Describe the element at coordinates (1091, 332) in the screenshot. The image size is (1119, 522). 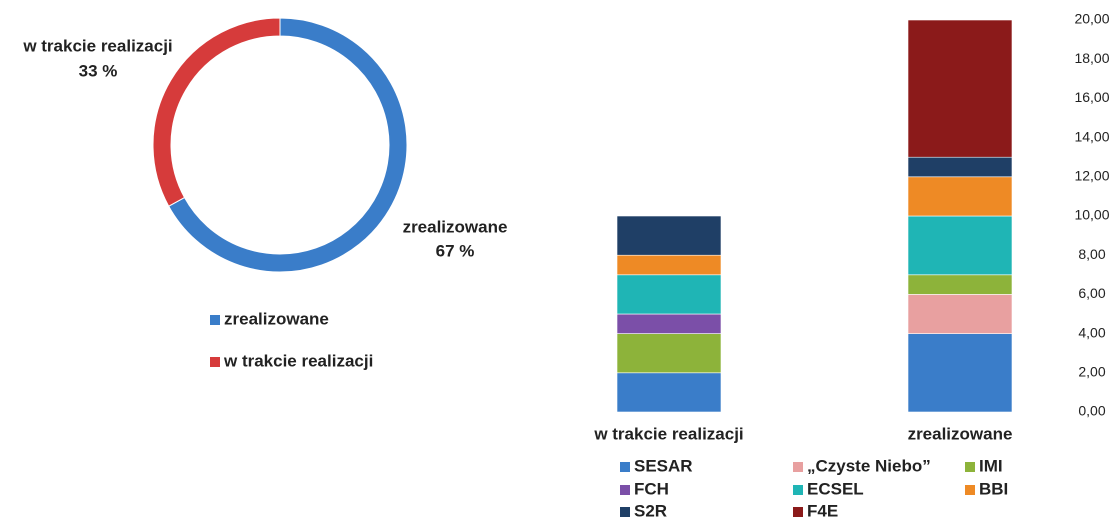
I see `y-tick-label: 4,00` at that location.